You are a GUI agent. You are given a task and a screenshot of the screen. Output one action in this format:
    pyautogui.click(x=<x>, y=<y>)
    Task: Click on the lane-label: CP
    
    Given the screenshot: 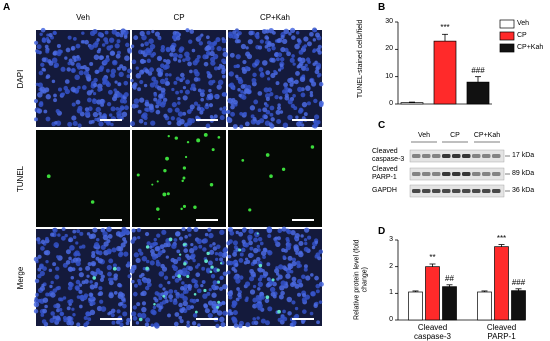 What is the action you would take?
    pyautogui.click(x=455, y=135)
    